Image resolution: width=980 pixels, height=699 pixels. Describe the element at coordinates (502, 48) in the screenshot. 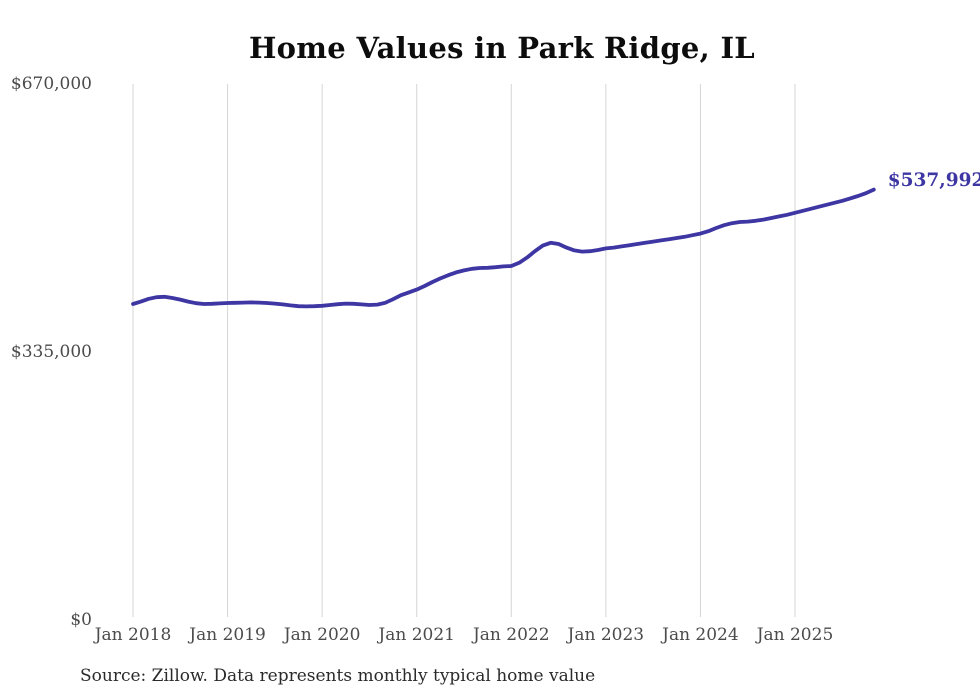

I see `chart-title: Home Values in Park Ridge, IL` at that location.